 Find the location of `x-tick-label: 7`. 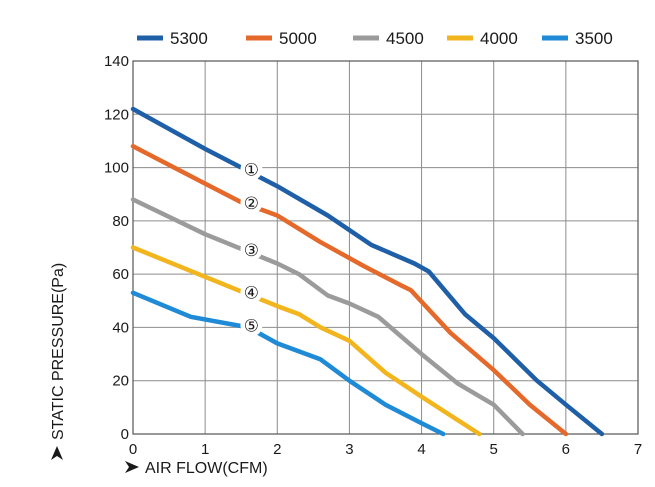

x-tick-label: 7 is located at coordinates (638, 449).